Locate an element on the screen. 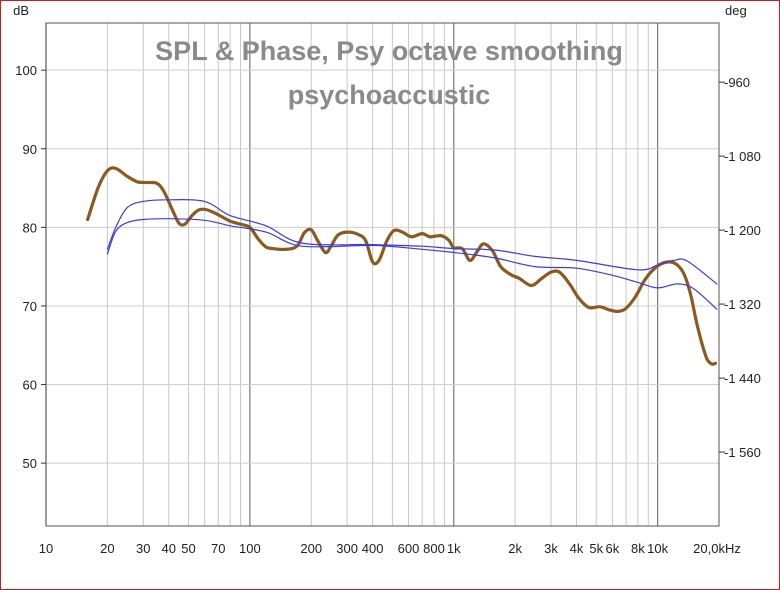 The width and height of the screenshot is (780, 590). chart-subtitle: psychoaccustic is located at coordinates (389, 95).